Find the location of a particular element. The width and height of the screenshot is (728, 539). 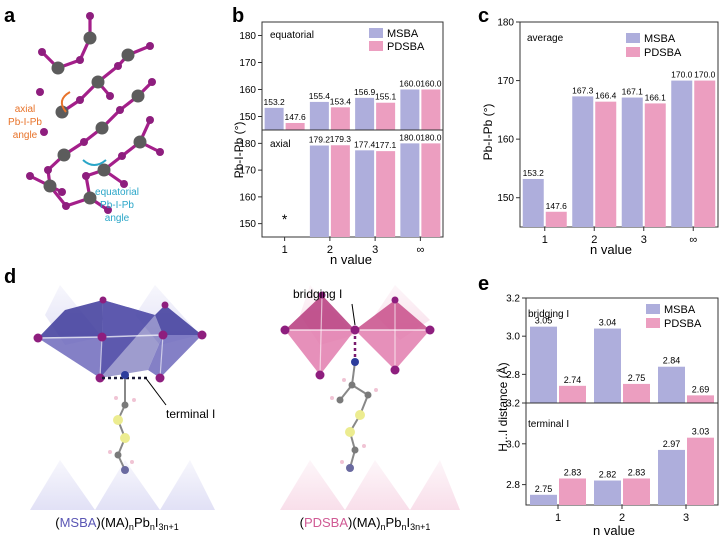

pdsba-cation is located at coordinates (354, 415).